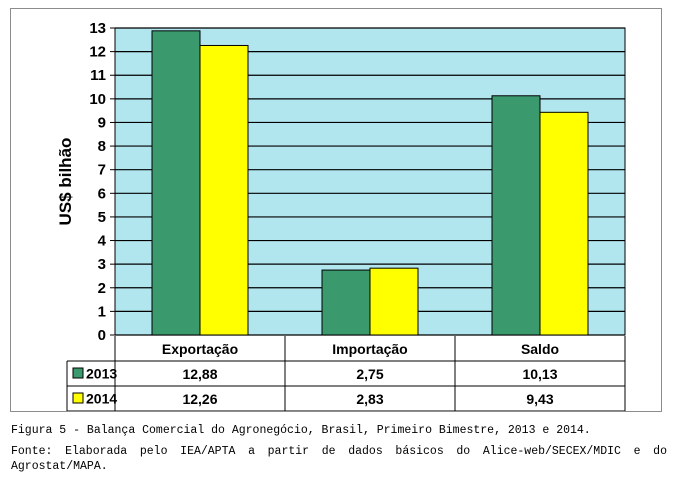 This screenshot has width=682, height=498. What do you see at coordinates (102, 335) in the screenshot?
I see `y-tick-label-0: 0` at bounding box center [102, 335].